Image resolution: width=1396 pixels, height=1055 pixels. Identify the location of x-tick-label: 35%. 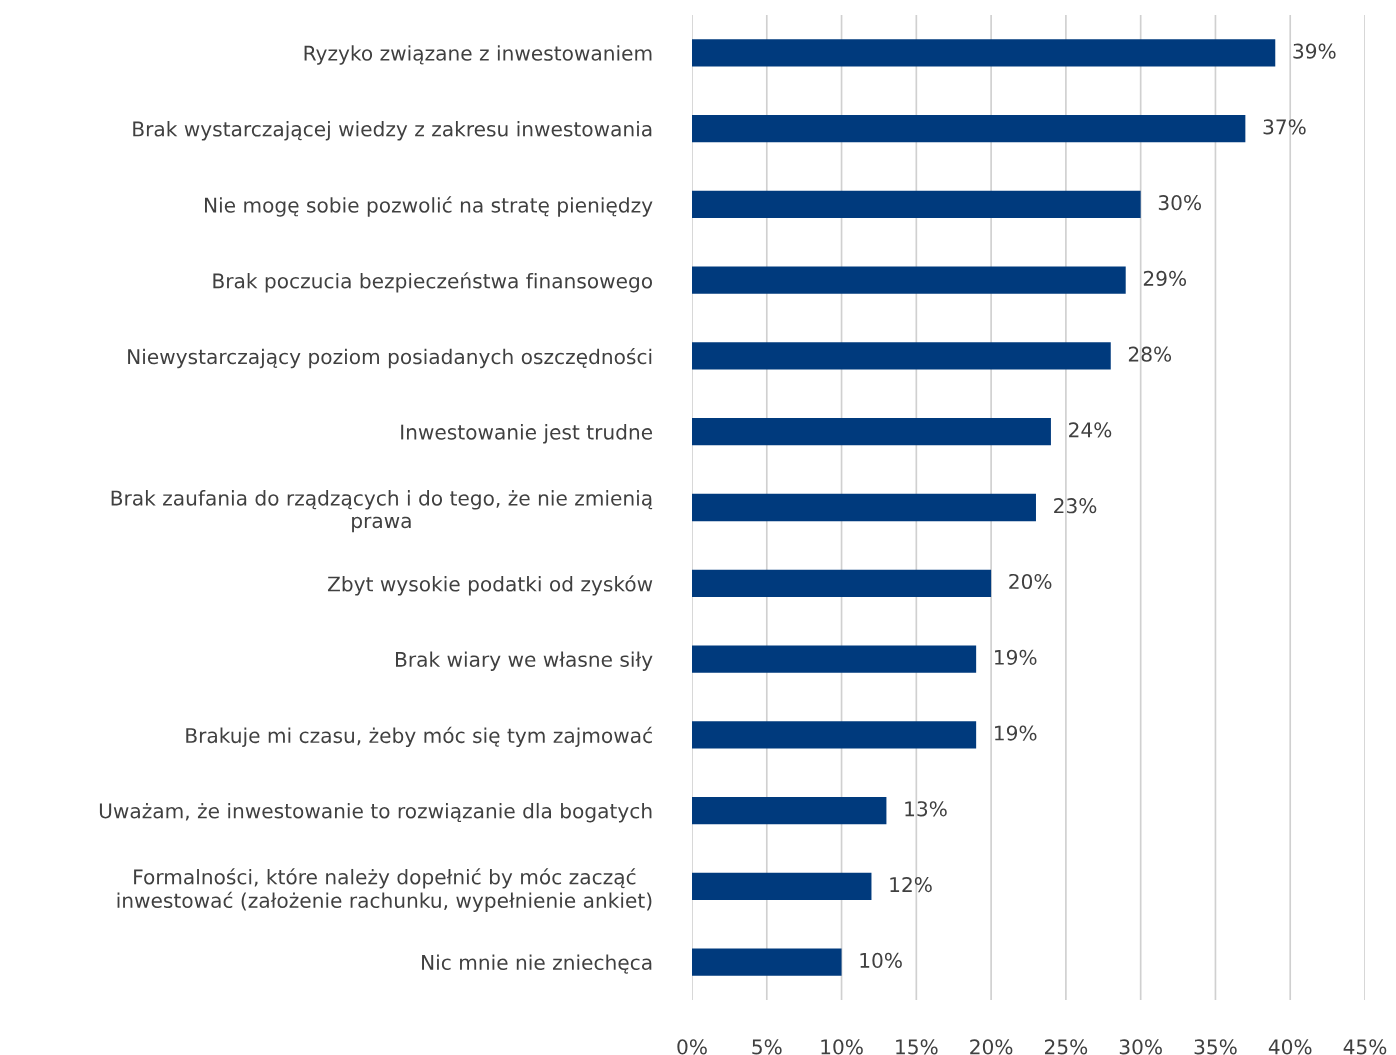
(1215, 1047).